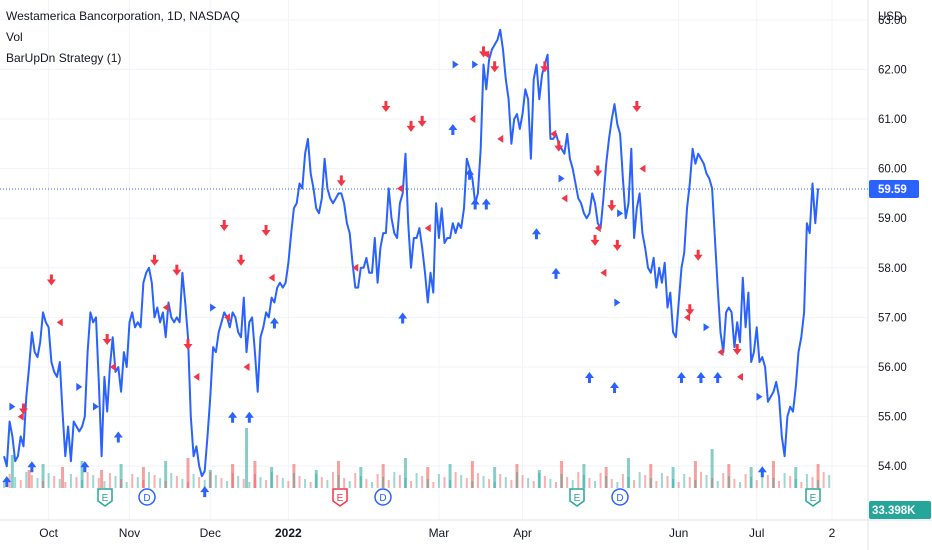 Image resolution: width=932 pixels, height=550 pixels. Describe the element at coordinates (210, 533) in the screenshot. I see `time-tick-label: Dec` at that location.